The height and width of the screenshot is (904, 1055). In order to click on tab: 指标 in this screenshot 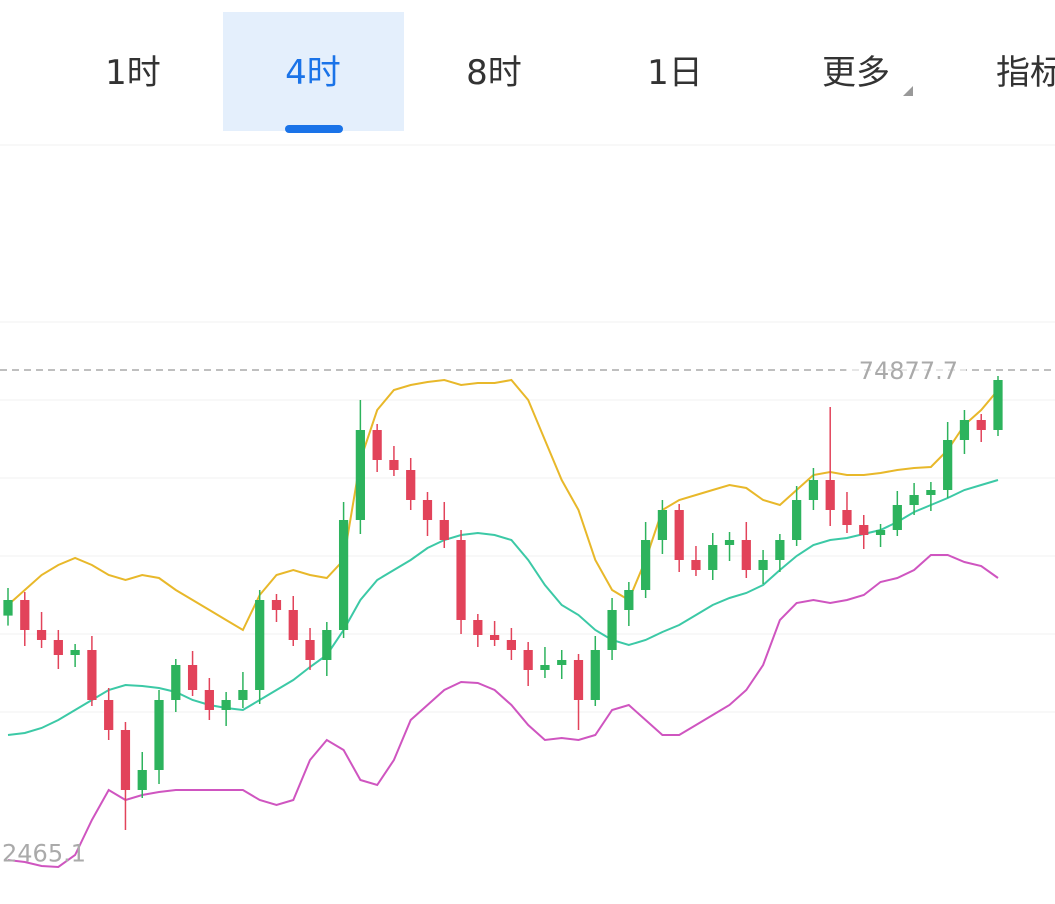, I will do `click(1025, 73)`.